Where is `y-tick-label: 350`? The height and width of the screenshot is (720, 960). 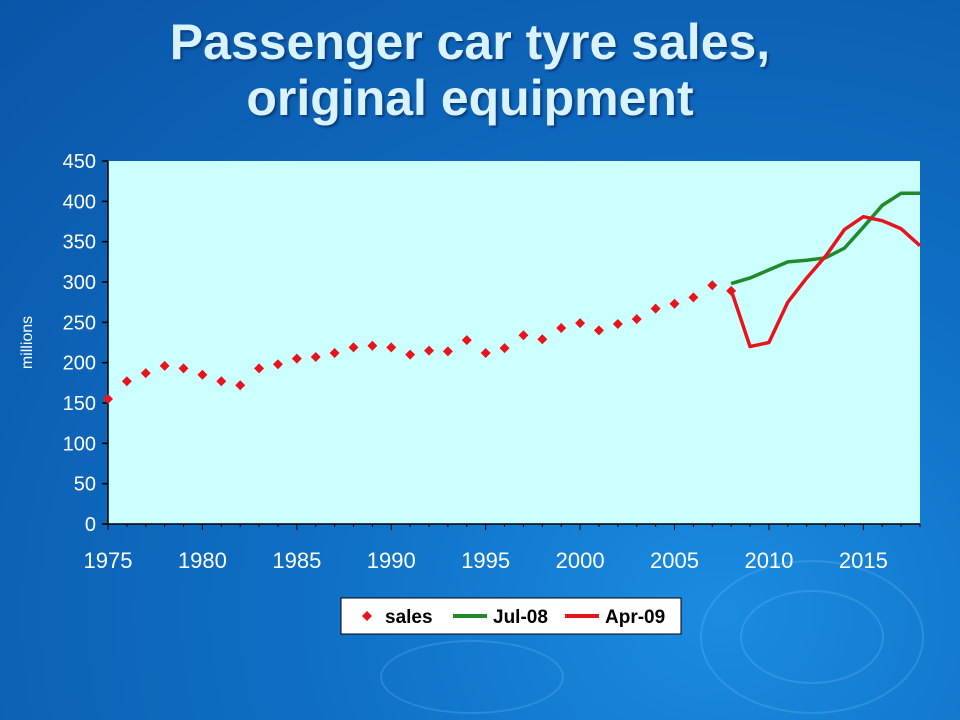 y-tick-label: 350 is located at coordinates (79, 243).